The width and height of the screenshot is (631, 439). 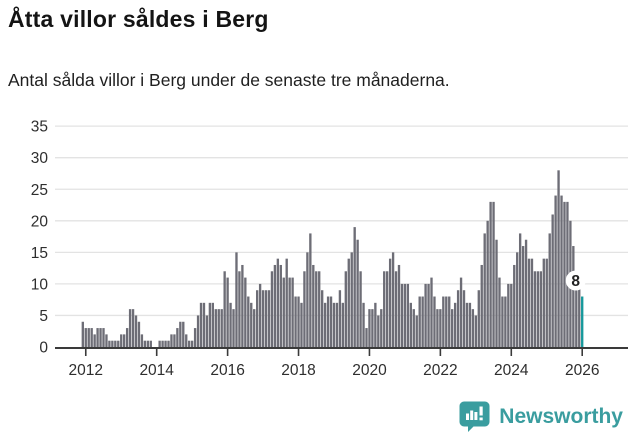 I want to click on newsworthy-logo-icon, so click(x=474, y=416).